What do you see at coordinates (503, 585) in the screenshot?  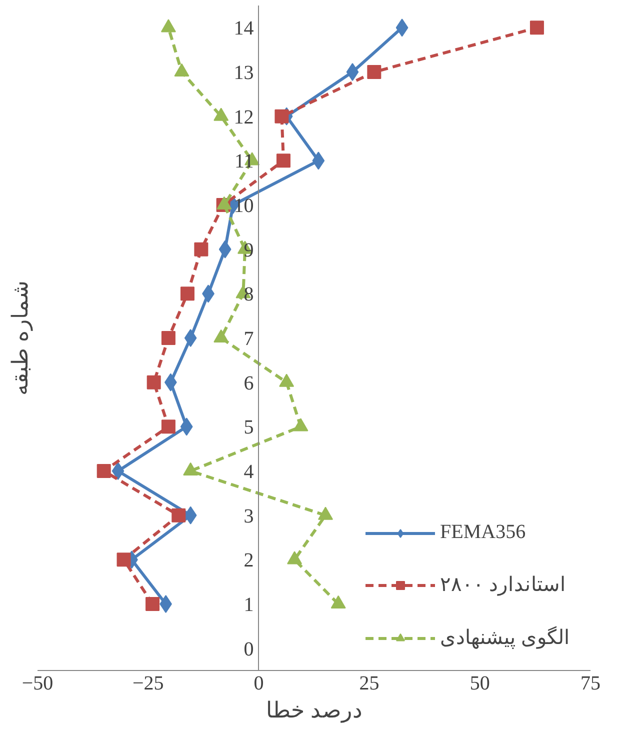 I see `legend-label: استاندارد ۲۸۰۰` at bounding box center [503, 585].